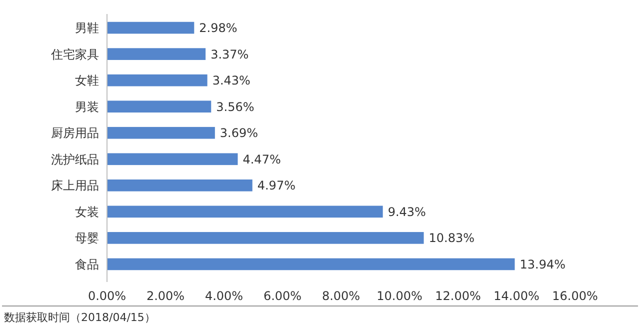  What do you see at coordinates (575, 296) in the screenshot?
I see `x-tick-label: 16.00%` at bounding box center [575, 296].